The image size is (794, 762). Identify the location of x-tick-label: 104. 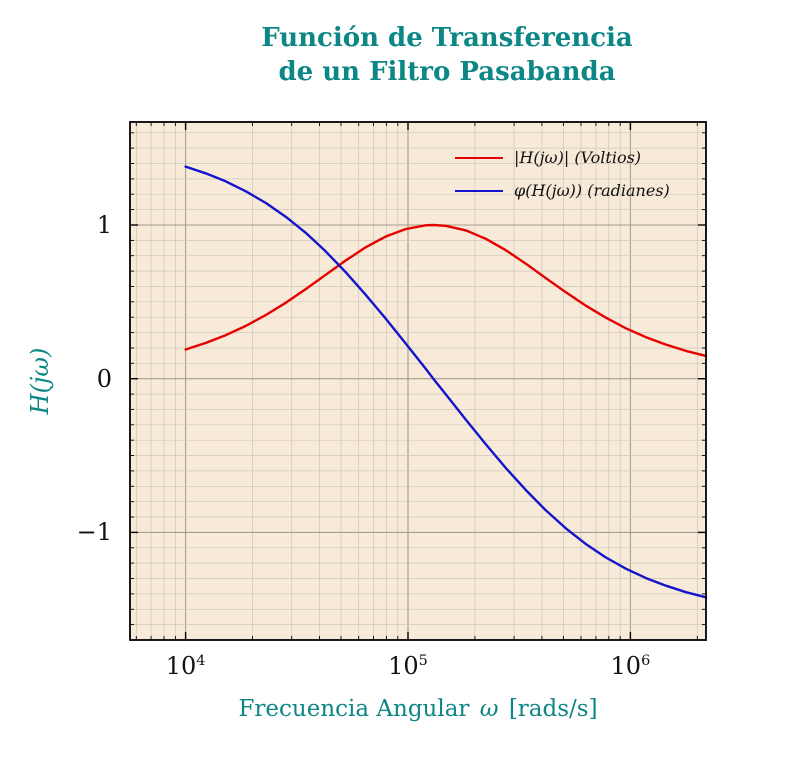
(185, 666).